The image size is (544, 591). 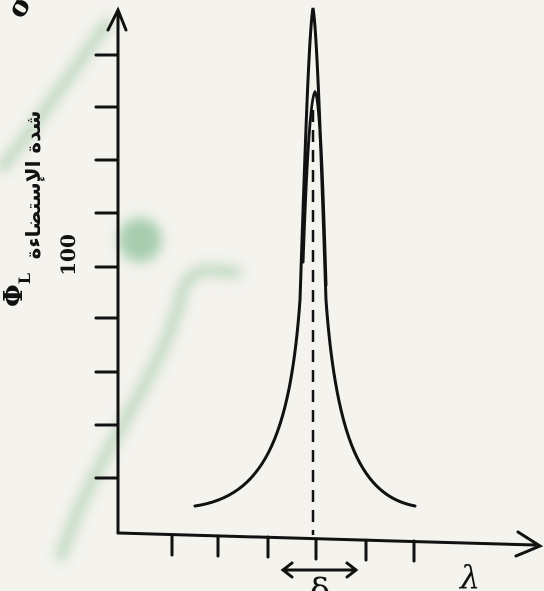 What do you see at coordinates (24, 278) in the screenshot?
I see `y-axis-symbol-sub: L` at bounding box center [24, 278].